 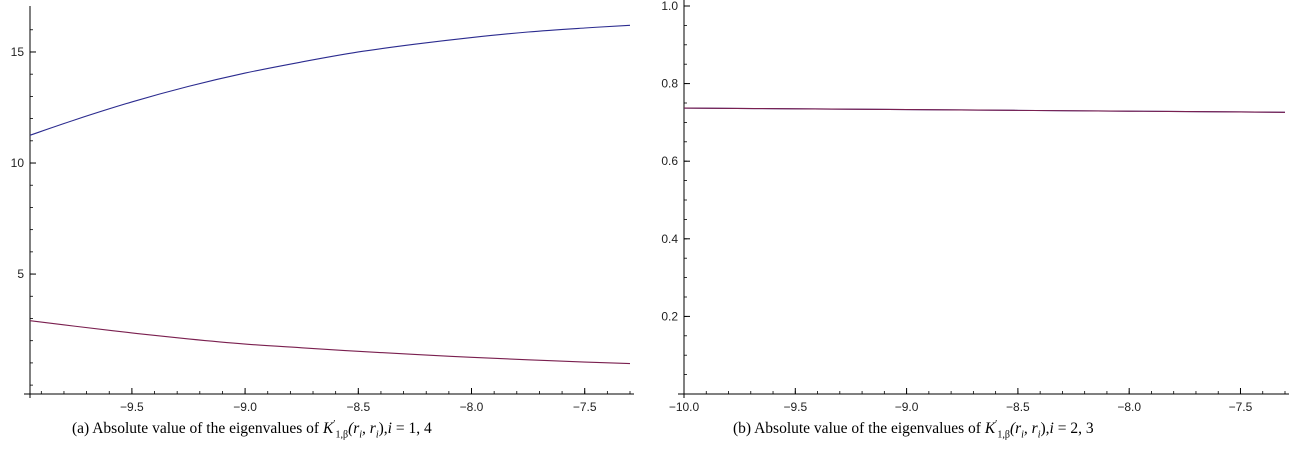 I want to click on chart-a-x-tick-label: −9.5, so click(x=132, y=407).